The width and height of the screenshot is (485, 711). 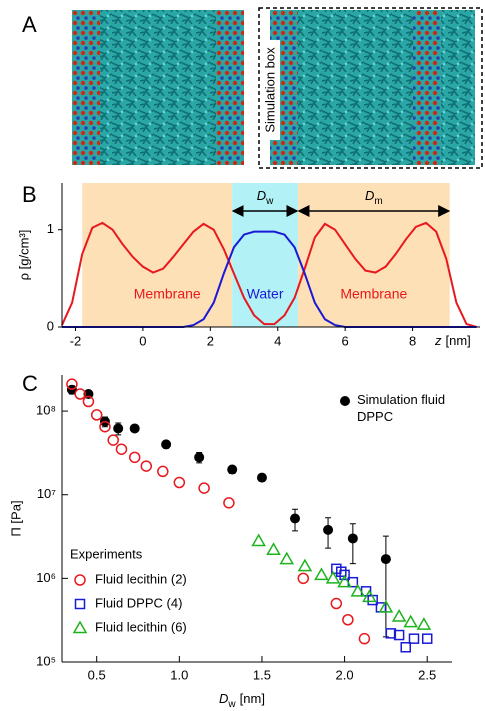 I want to click on y-tick-label: 0, so click(x=50, y=325).